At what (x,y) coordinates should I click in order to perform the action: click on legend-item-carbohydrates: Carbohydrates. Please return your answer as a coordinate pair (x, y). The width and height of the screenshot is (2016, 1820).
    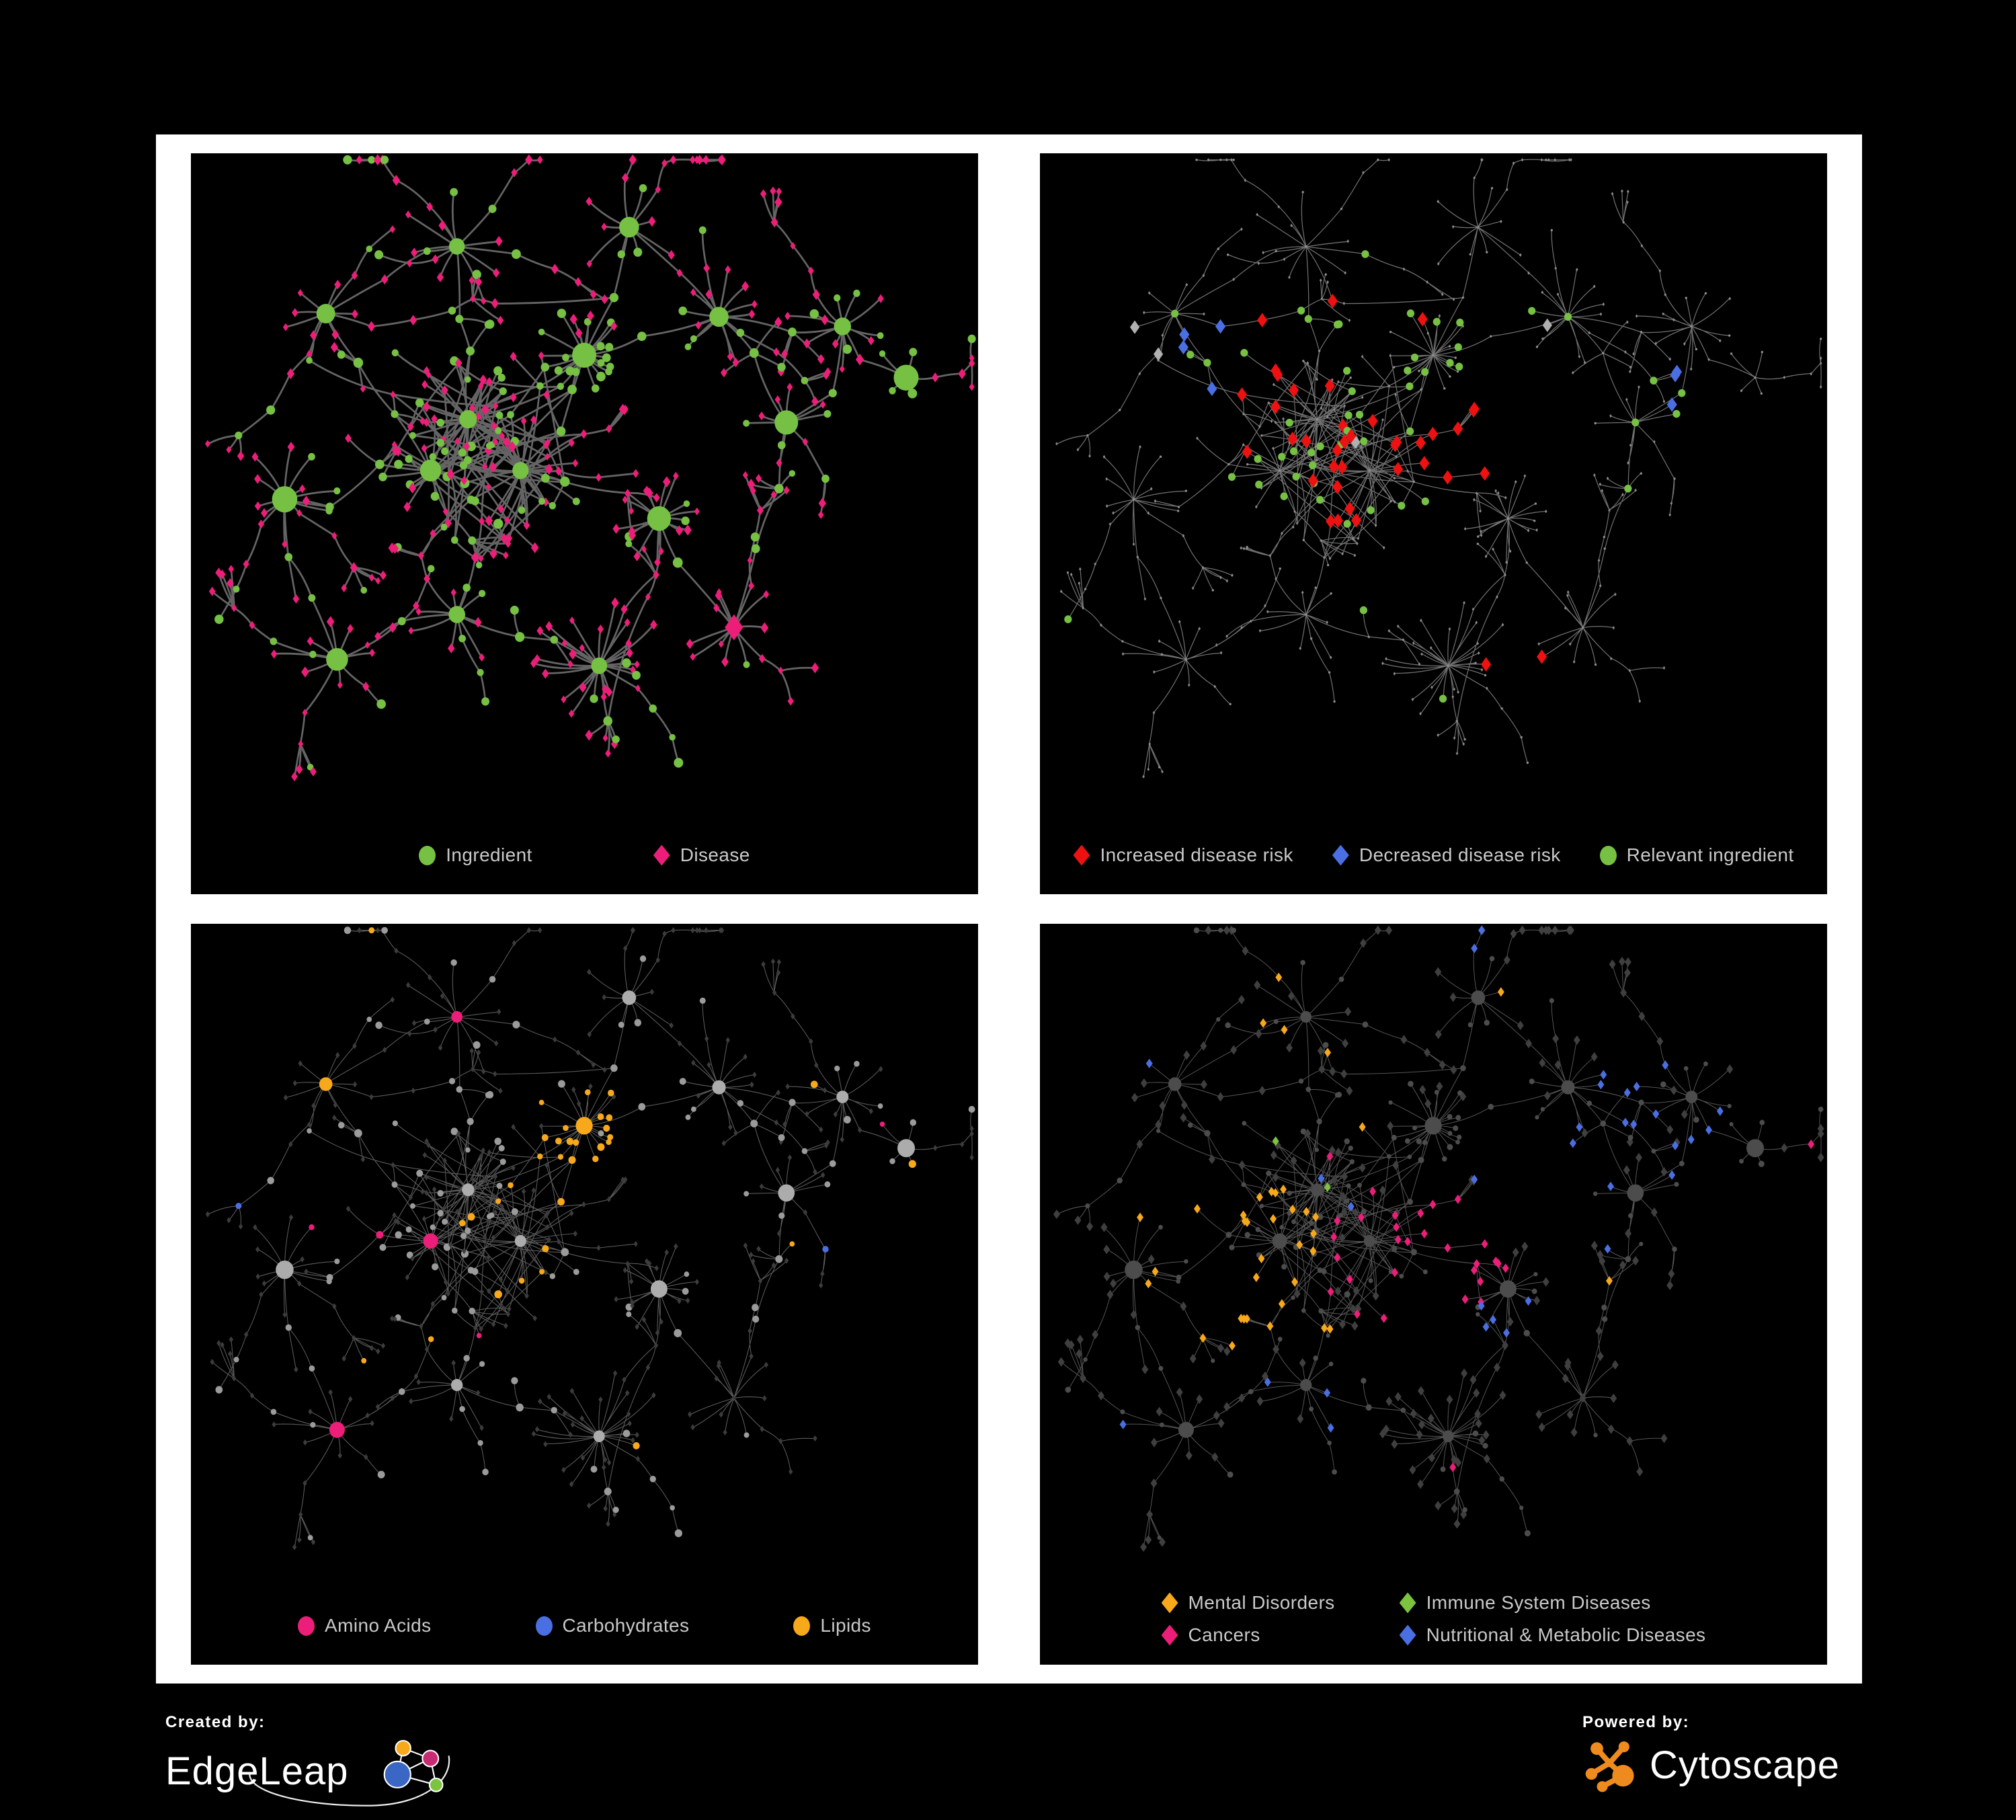
    Looking at the image, I should click on (612, 1625).